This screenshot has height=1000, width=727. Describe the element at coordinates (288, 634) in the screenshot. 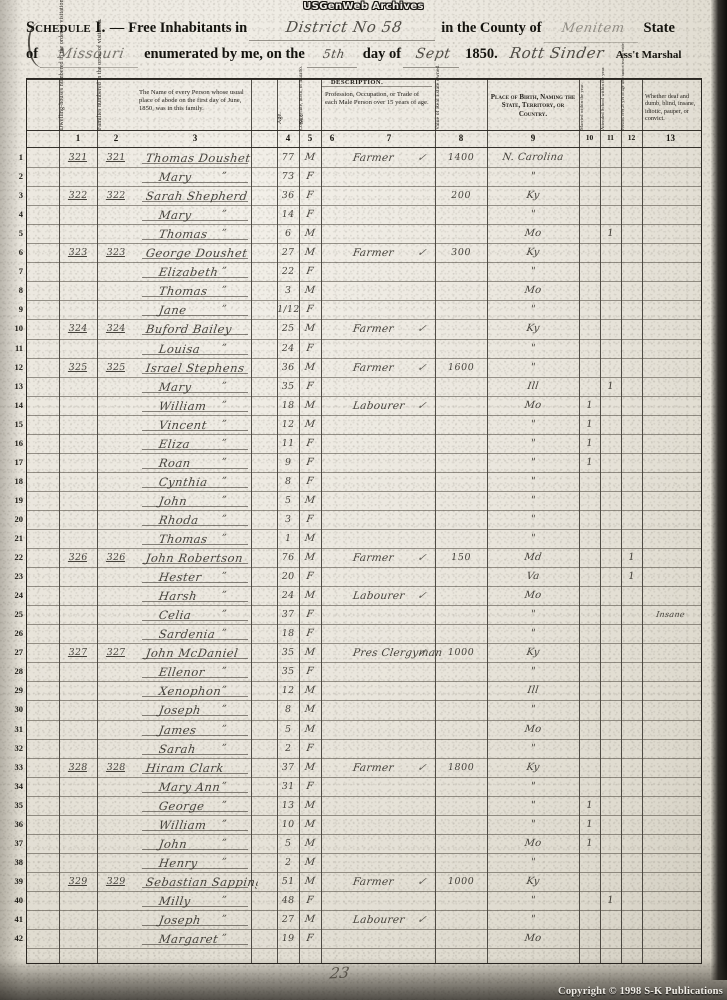

I see `cell-age: 18` at that location.